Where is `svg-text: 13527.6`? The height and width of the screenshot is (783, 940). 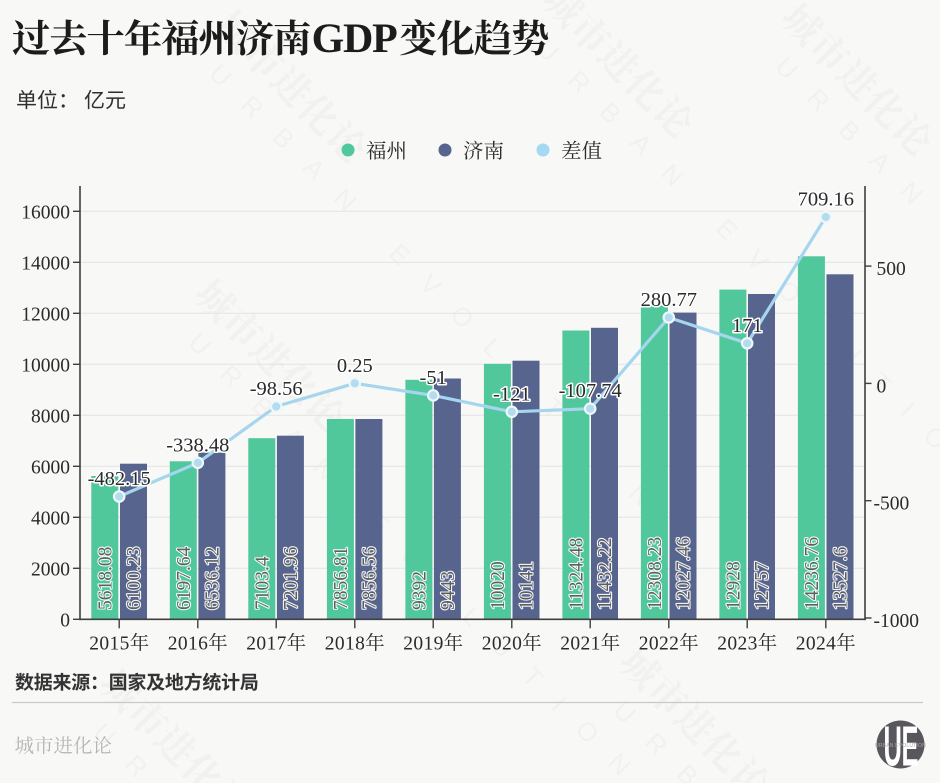 svg-text: 13527.6 is located at coordinates (841, 578).